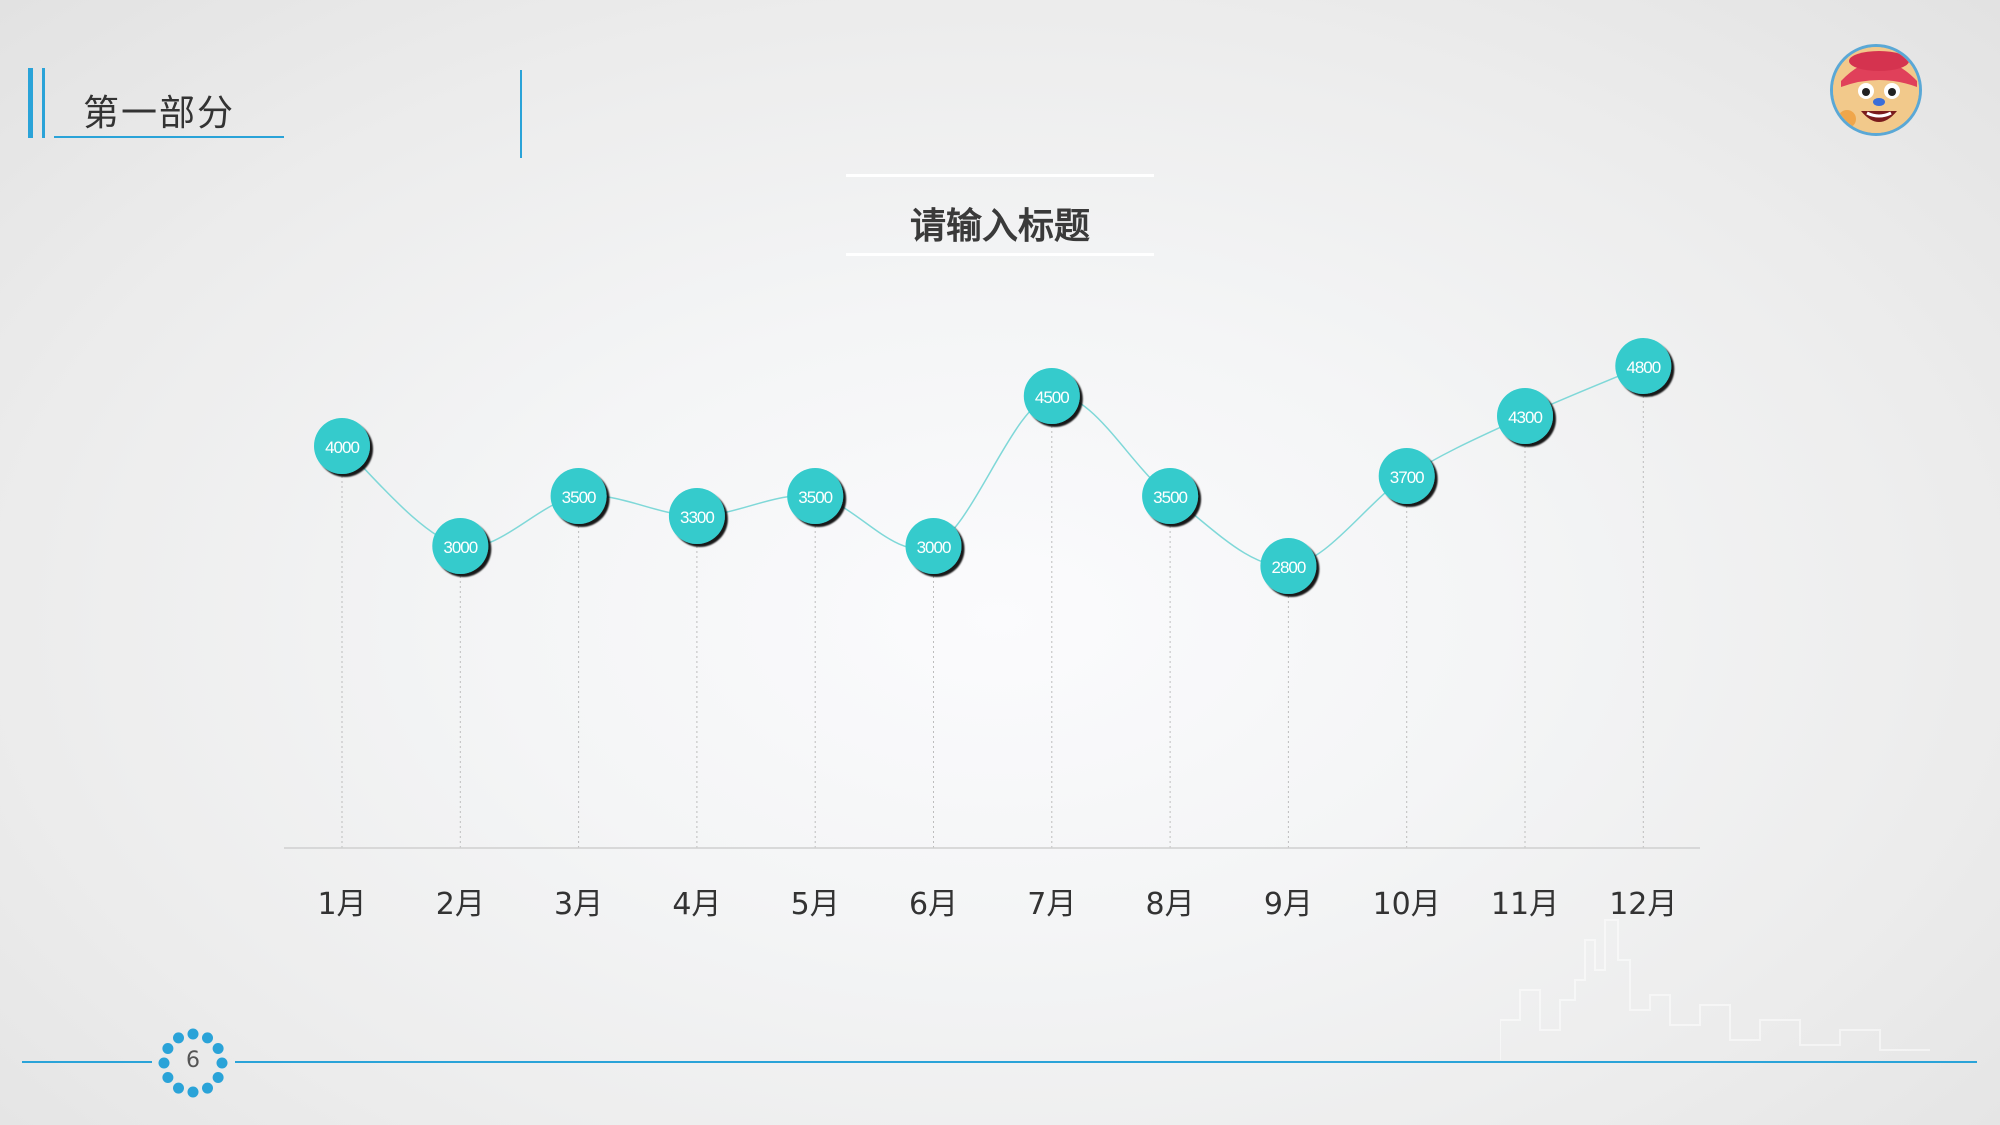 Image resolution: width=2000 pixels, height=1125 pixels. What do you see at coordinates (1643, 904) in the screenshot?
I see `x-tick-label: 12月` at bounding box center [1643, 904].